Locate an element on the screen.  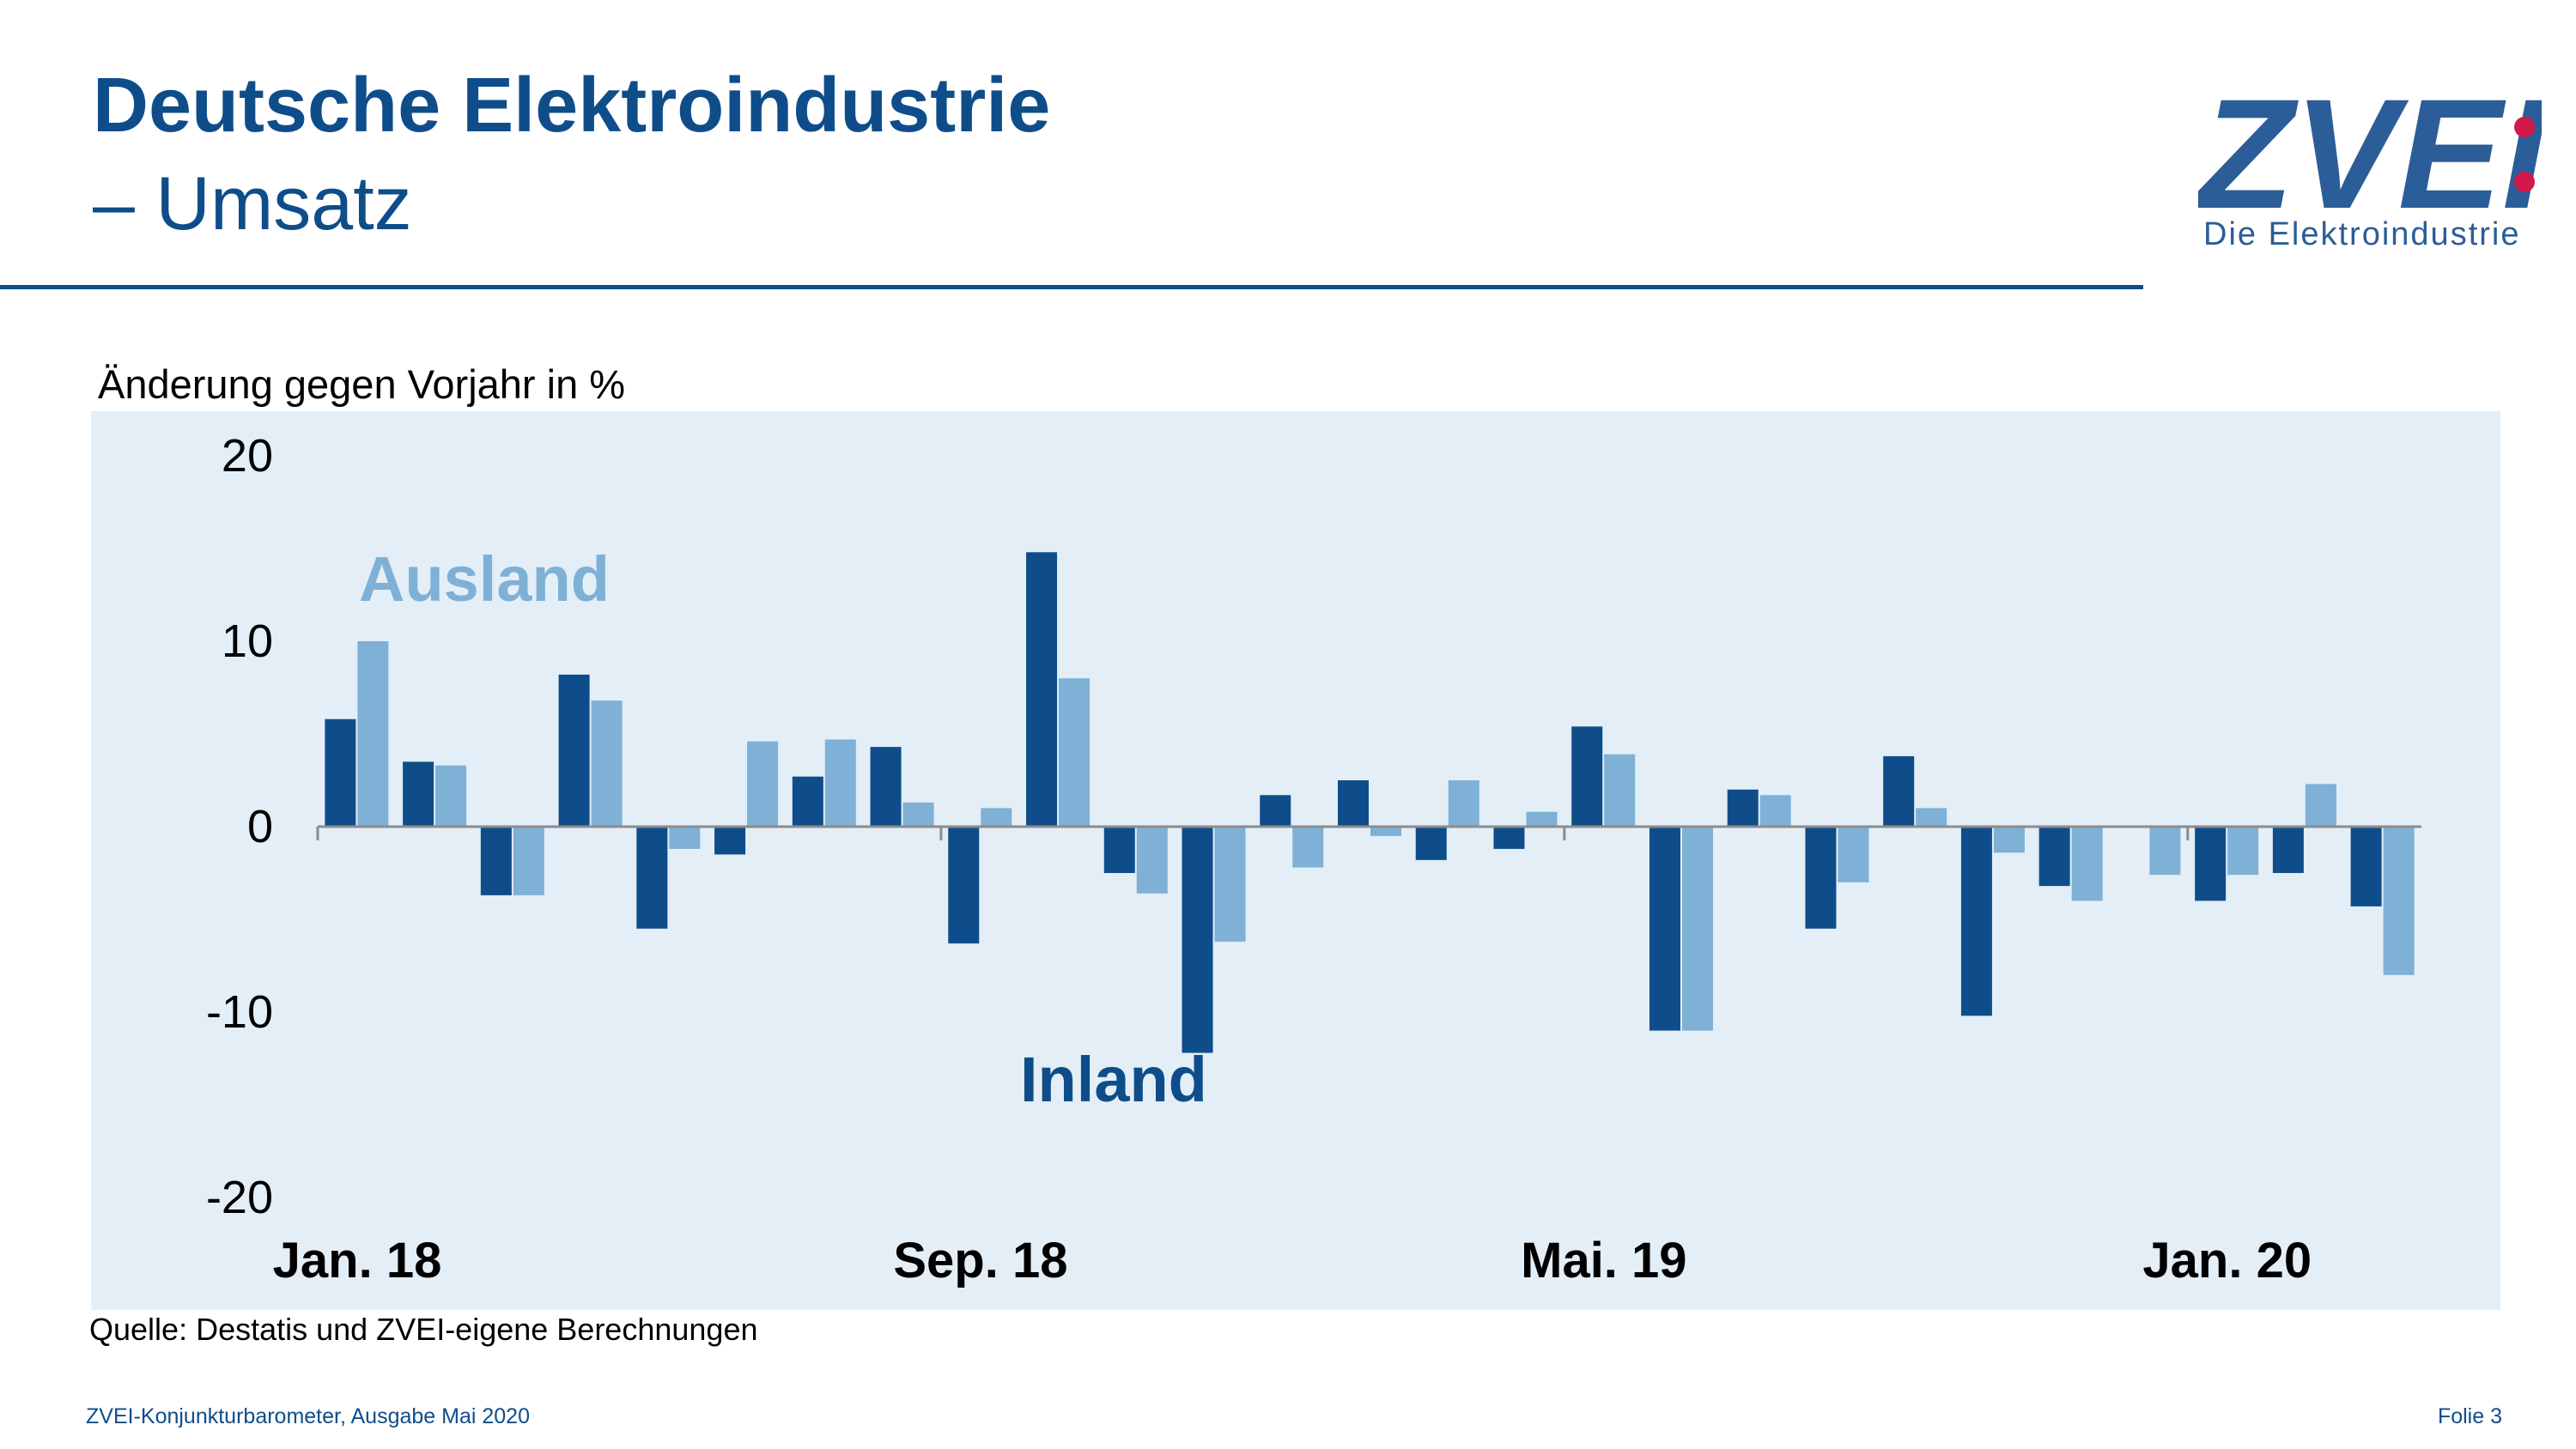
y-tick-label: -20 is located at coordinates (240, 1197).